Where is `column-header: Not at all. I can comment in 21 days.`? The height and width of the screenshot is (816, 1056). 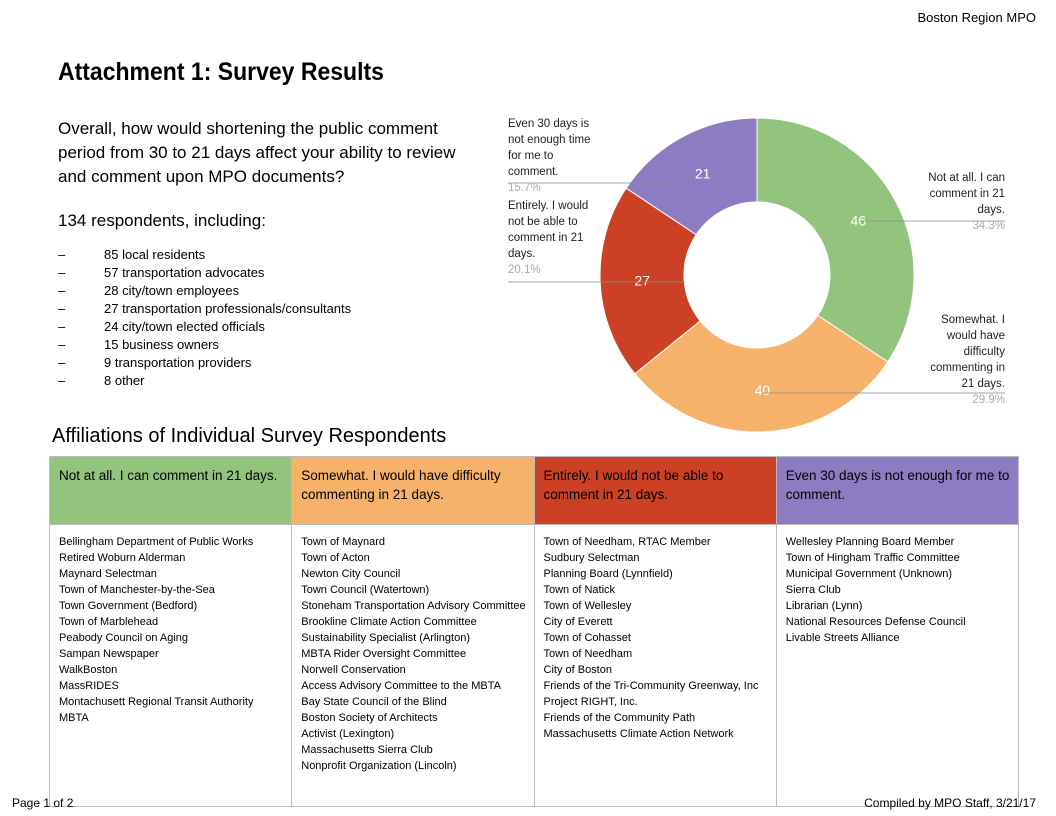
column-header: Not at all. I can comment in 21 days. is located at coordinates (170, 490).